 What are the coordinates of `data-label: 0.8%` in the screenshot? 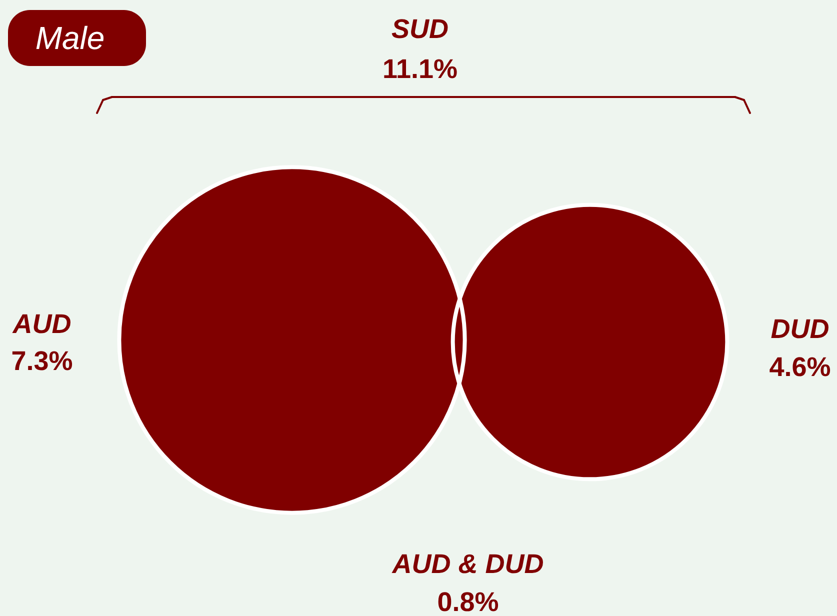 It's located at (468, 601).